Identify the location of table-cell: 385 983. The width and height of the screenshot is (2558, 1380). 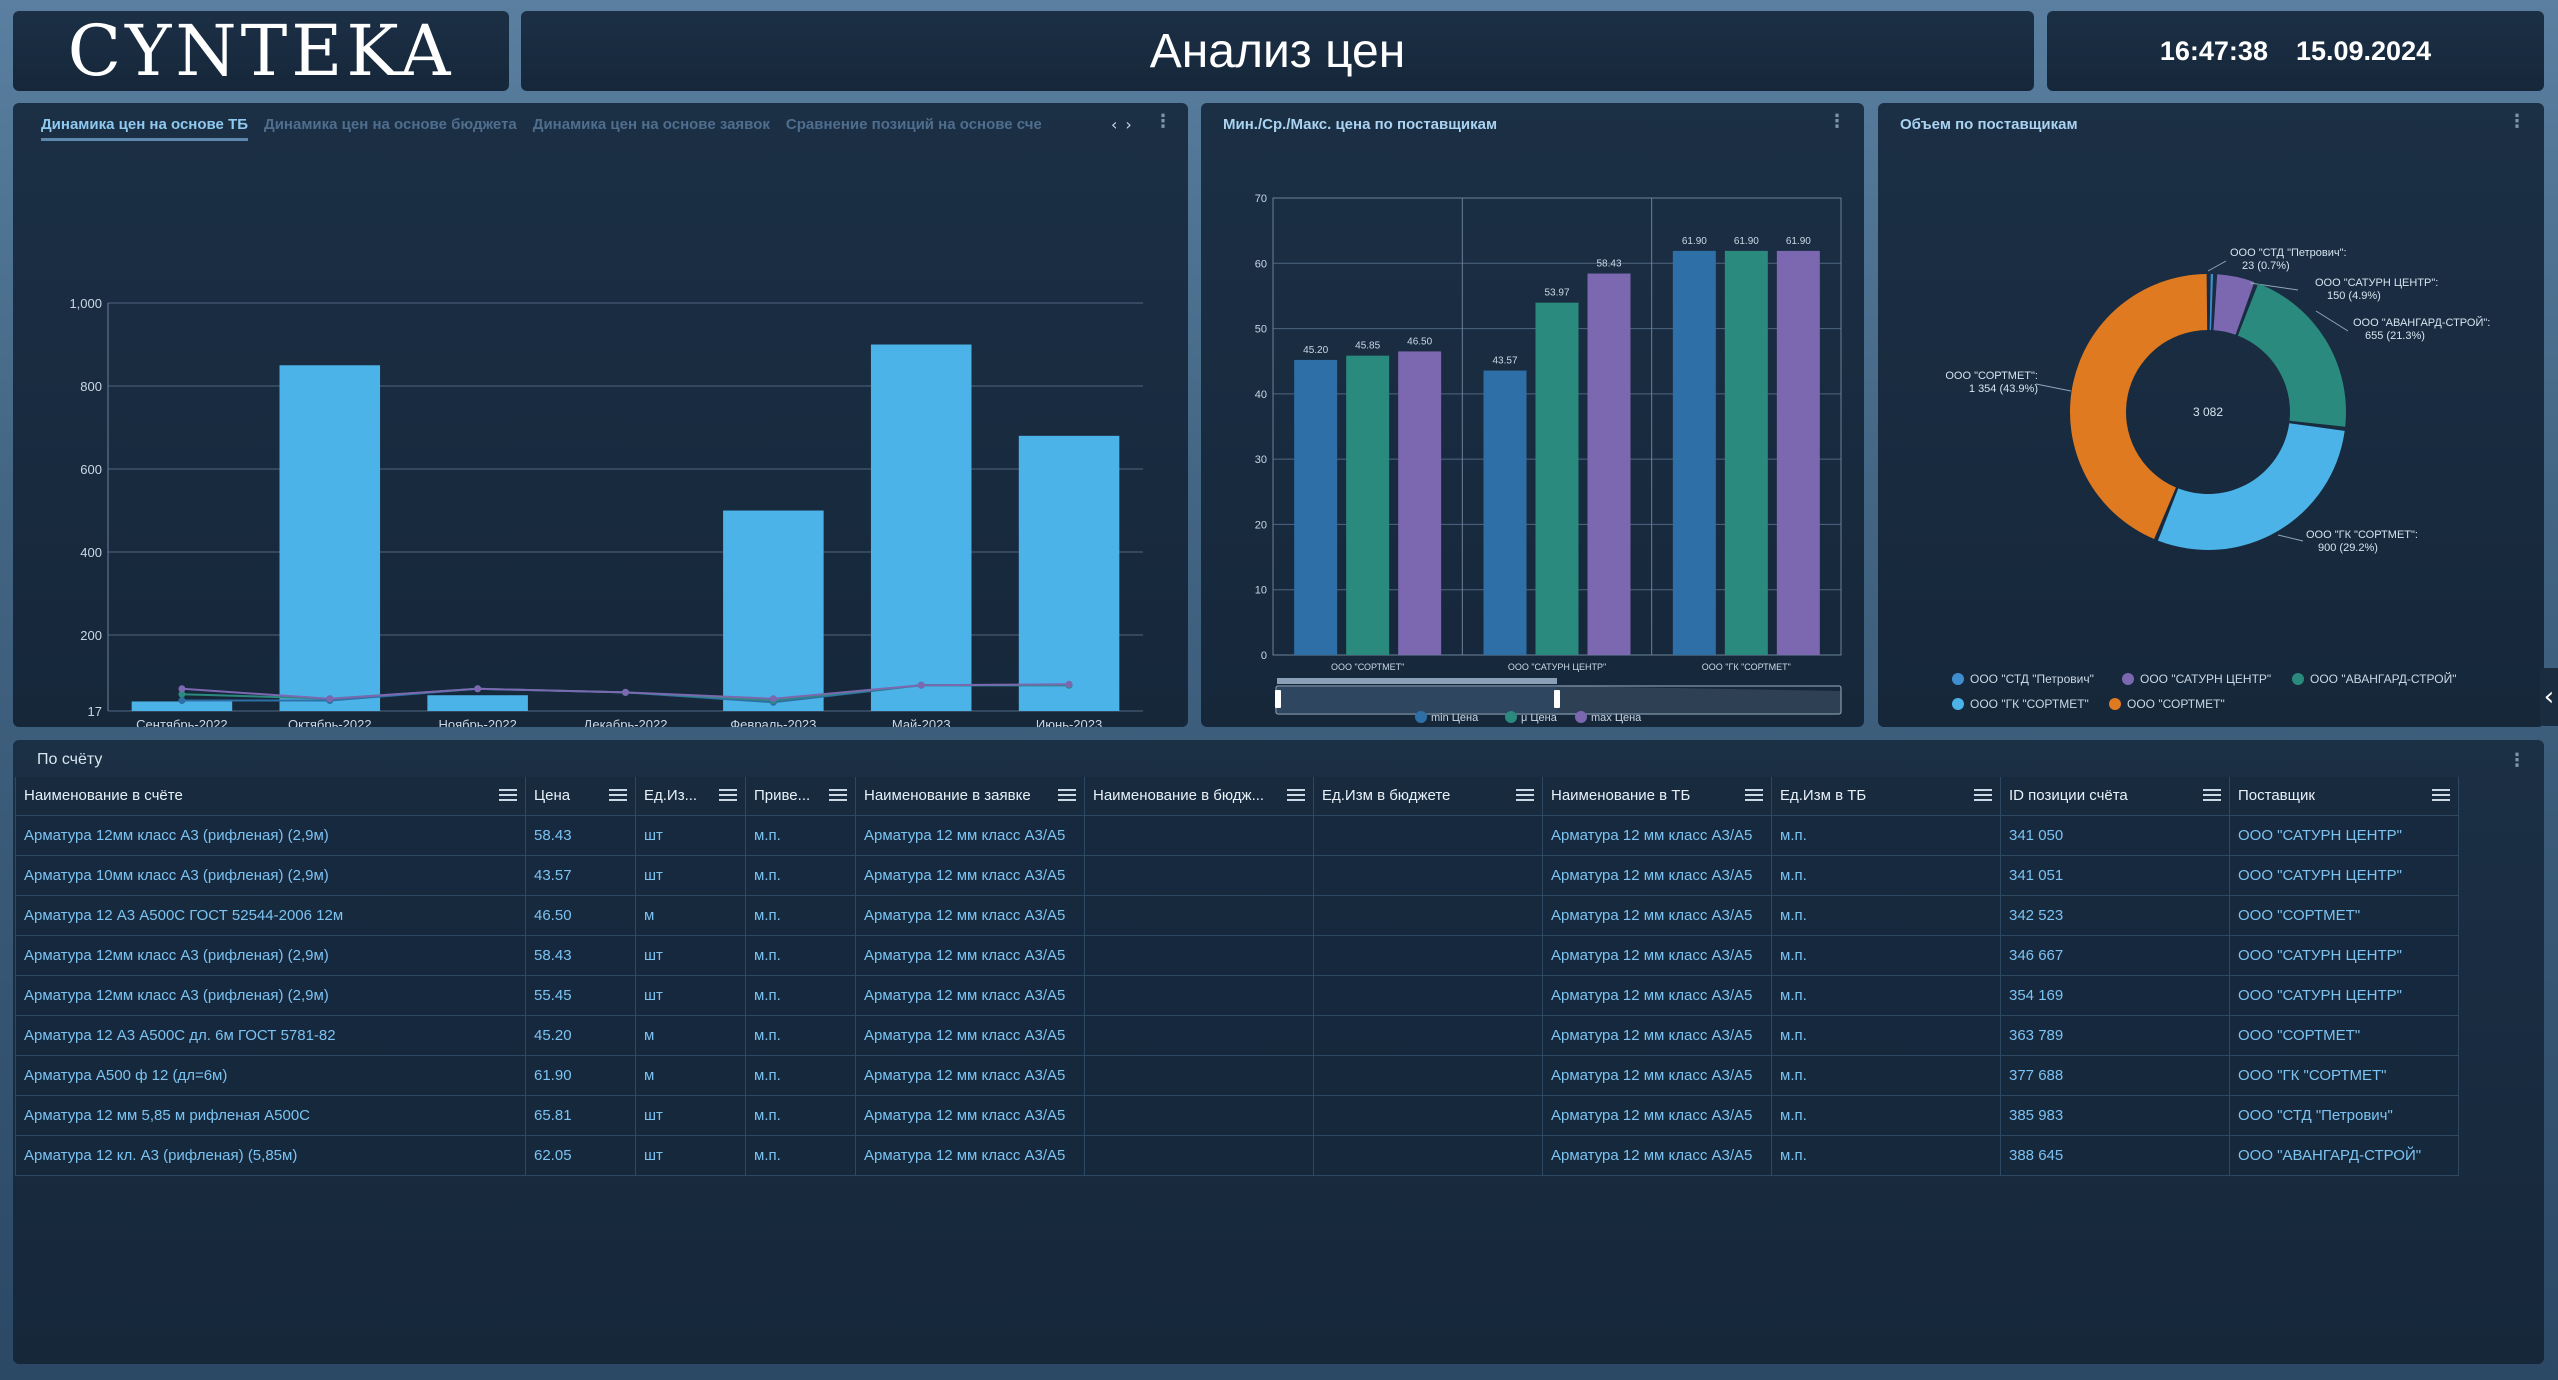
(2115, 1115).